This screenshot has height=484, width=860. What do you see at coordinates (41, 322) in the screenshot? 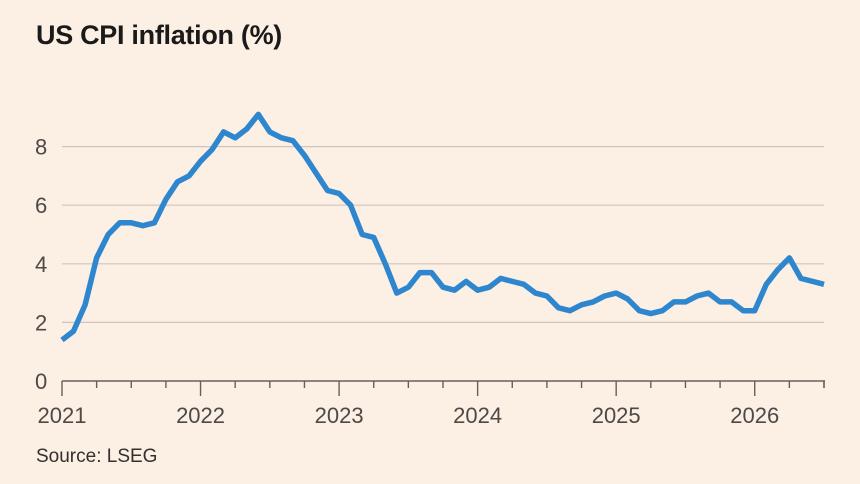
I see `y-tick-label-2: 2` at bounding box center [41, 322].